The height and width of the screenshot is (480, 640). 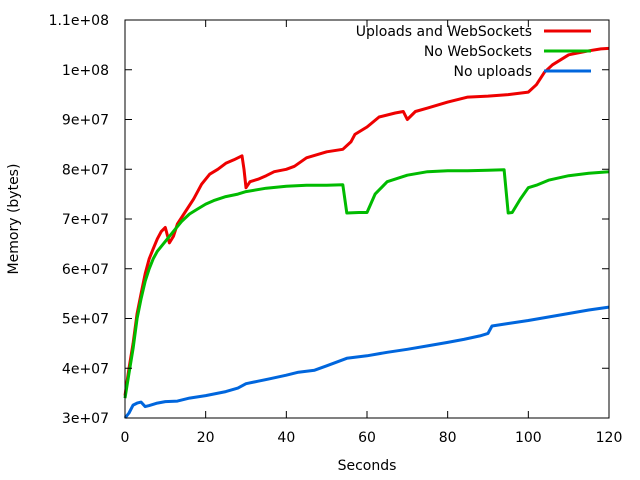 What do you see at coordinates (14, 219) in the screenshot?
I see `y-axis-title: Memory (bytes)` at bounding box center [14, 219].